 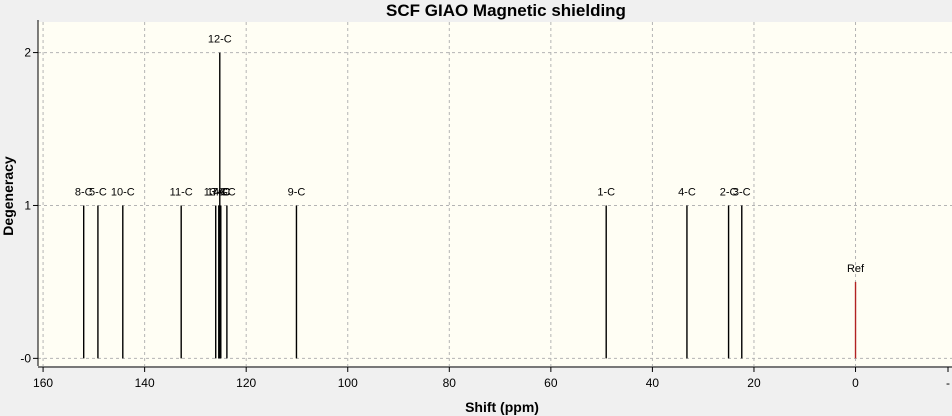 I want to click on peak-label-3-c: 3-C, so click(x=742, y=192).